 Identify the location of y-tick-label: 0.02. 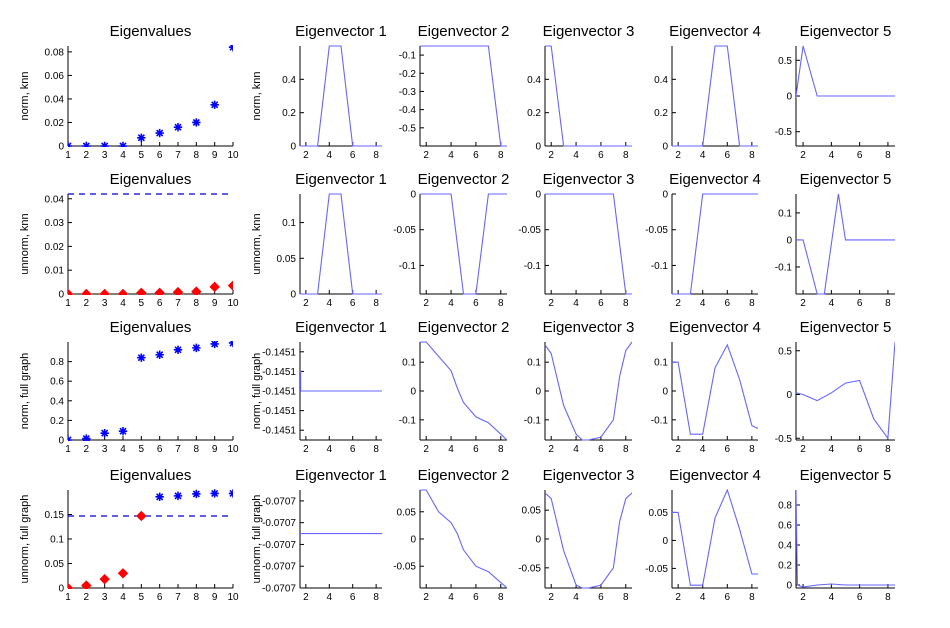
(55, 247).